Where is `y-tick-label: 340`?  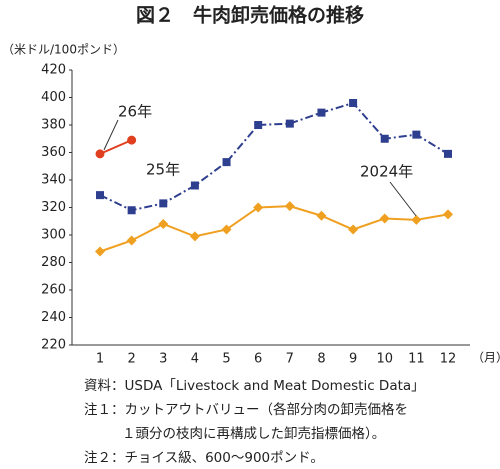
y-tick-label: 340 is located at coordinates (53, 180).